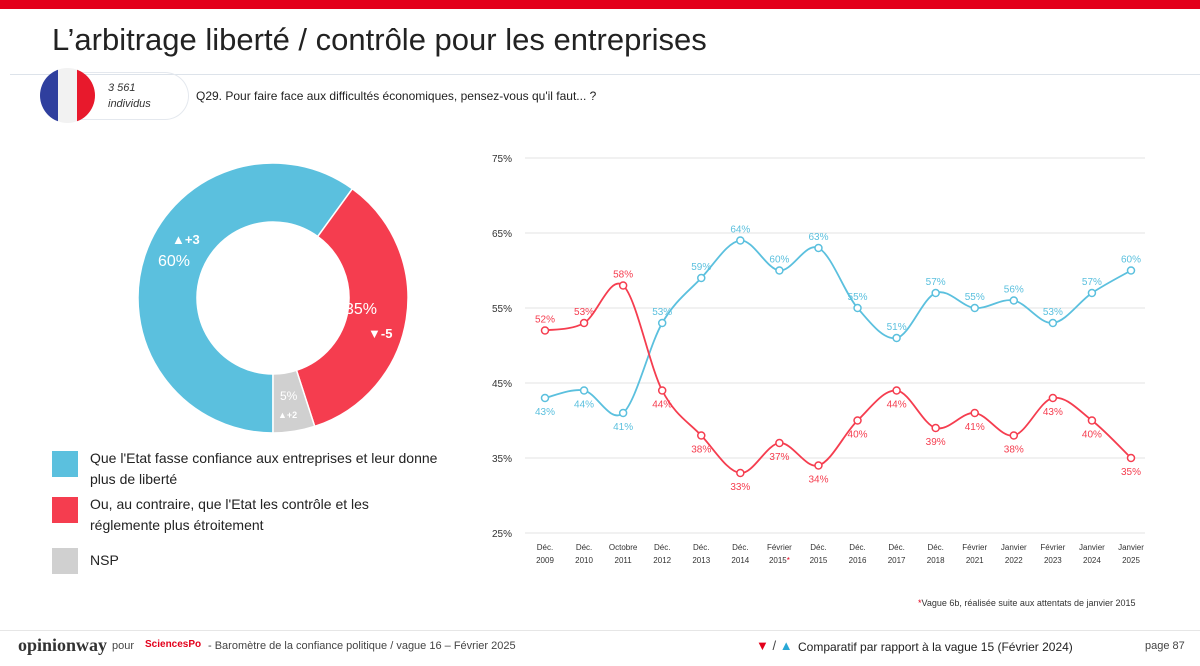 Image resolution: width=1200 pixels, height=666 pixels. Describe the element at coordinates (936, 442) in the screenshot. I see `data-label: 39%` at that location.